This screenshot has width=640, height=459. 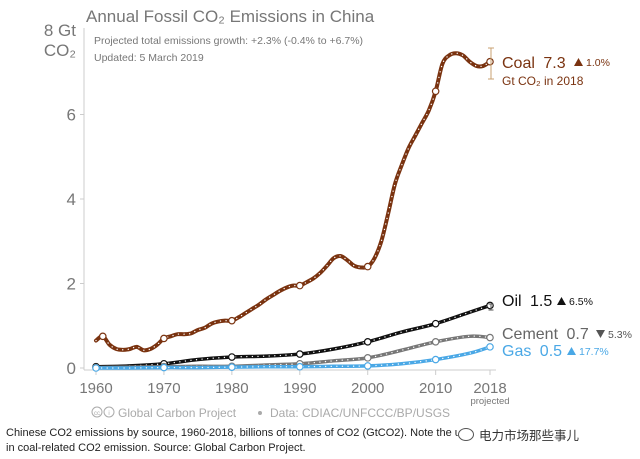 What do you see at coordinates (489, 388) in the screenshot?
I see `x-tick-label: 2018` at bounding box center [489, 388].